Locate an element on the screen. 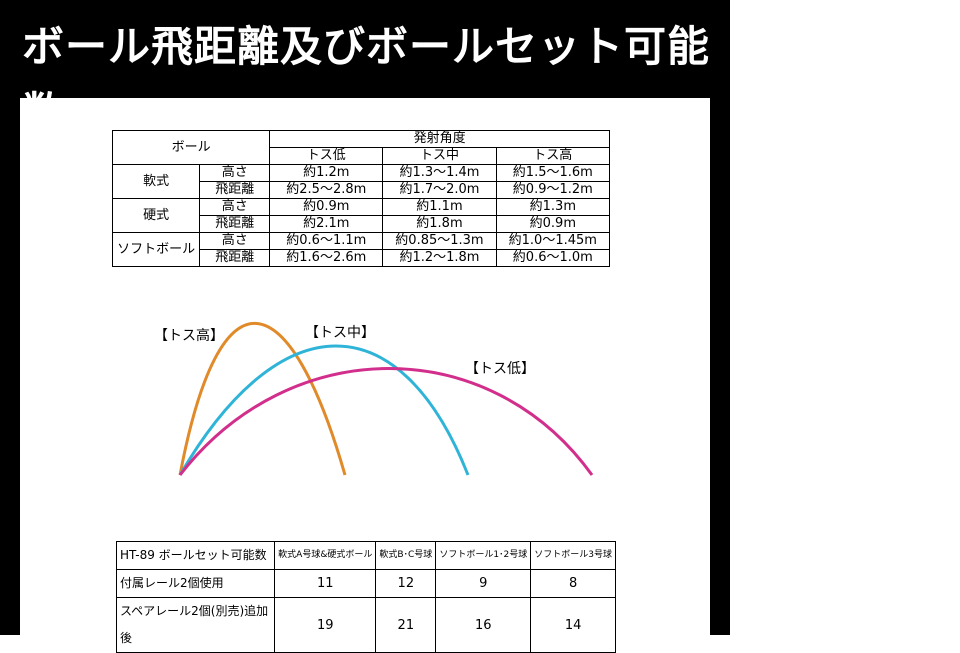 Image resolution: width=960 pixels, height=653 pixels. table-cell: 約1.5〜1.6m is located at coordinates (553, 173).